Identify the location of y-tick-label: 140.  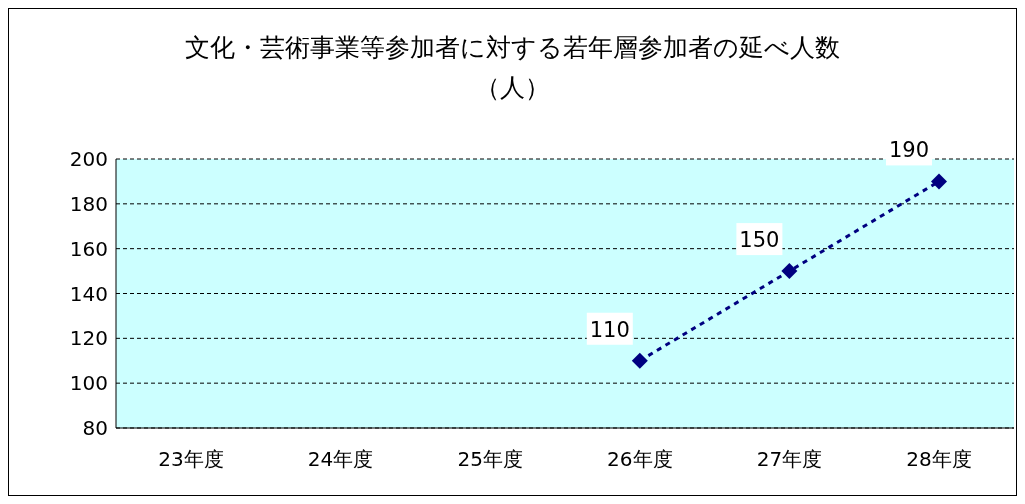
(88, 293).